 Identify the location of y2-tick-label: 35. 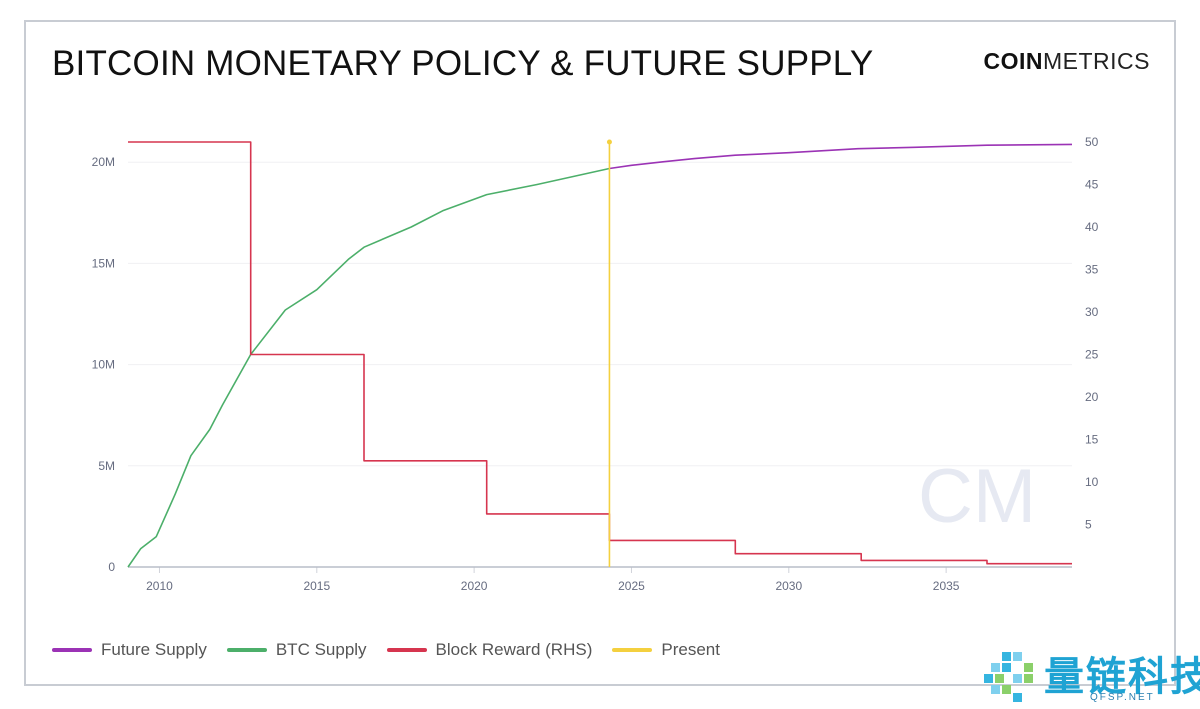
(1092, 270).